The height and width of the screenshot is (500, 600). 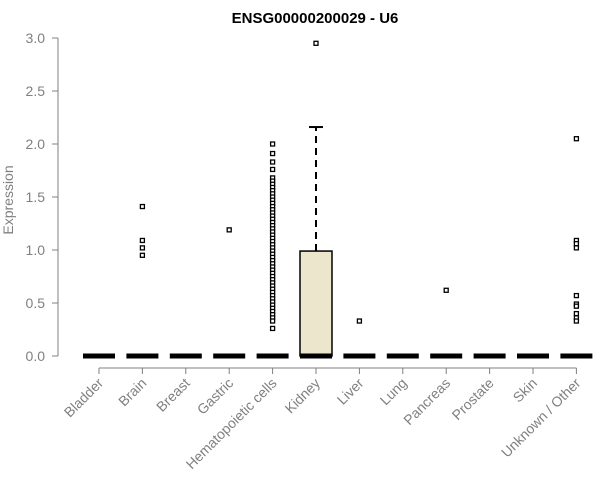 What do you see at coordinates (36, 356) in the screenshot?
I see `y-tick-label: 0.0` at bounding box center [36, 356].